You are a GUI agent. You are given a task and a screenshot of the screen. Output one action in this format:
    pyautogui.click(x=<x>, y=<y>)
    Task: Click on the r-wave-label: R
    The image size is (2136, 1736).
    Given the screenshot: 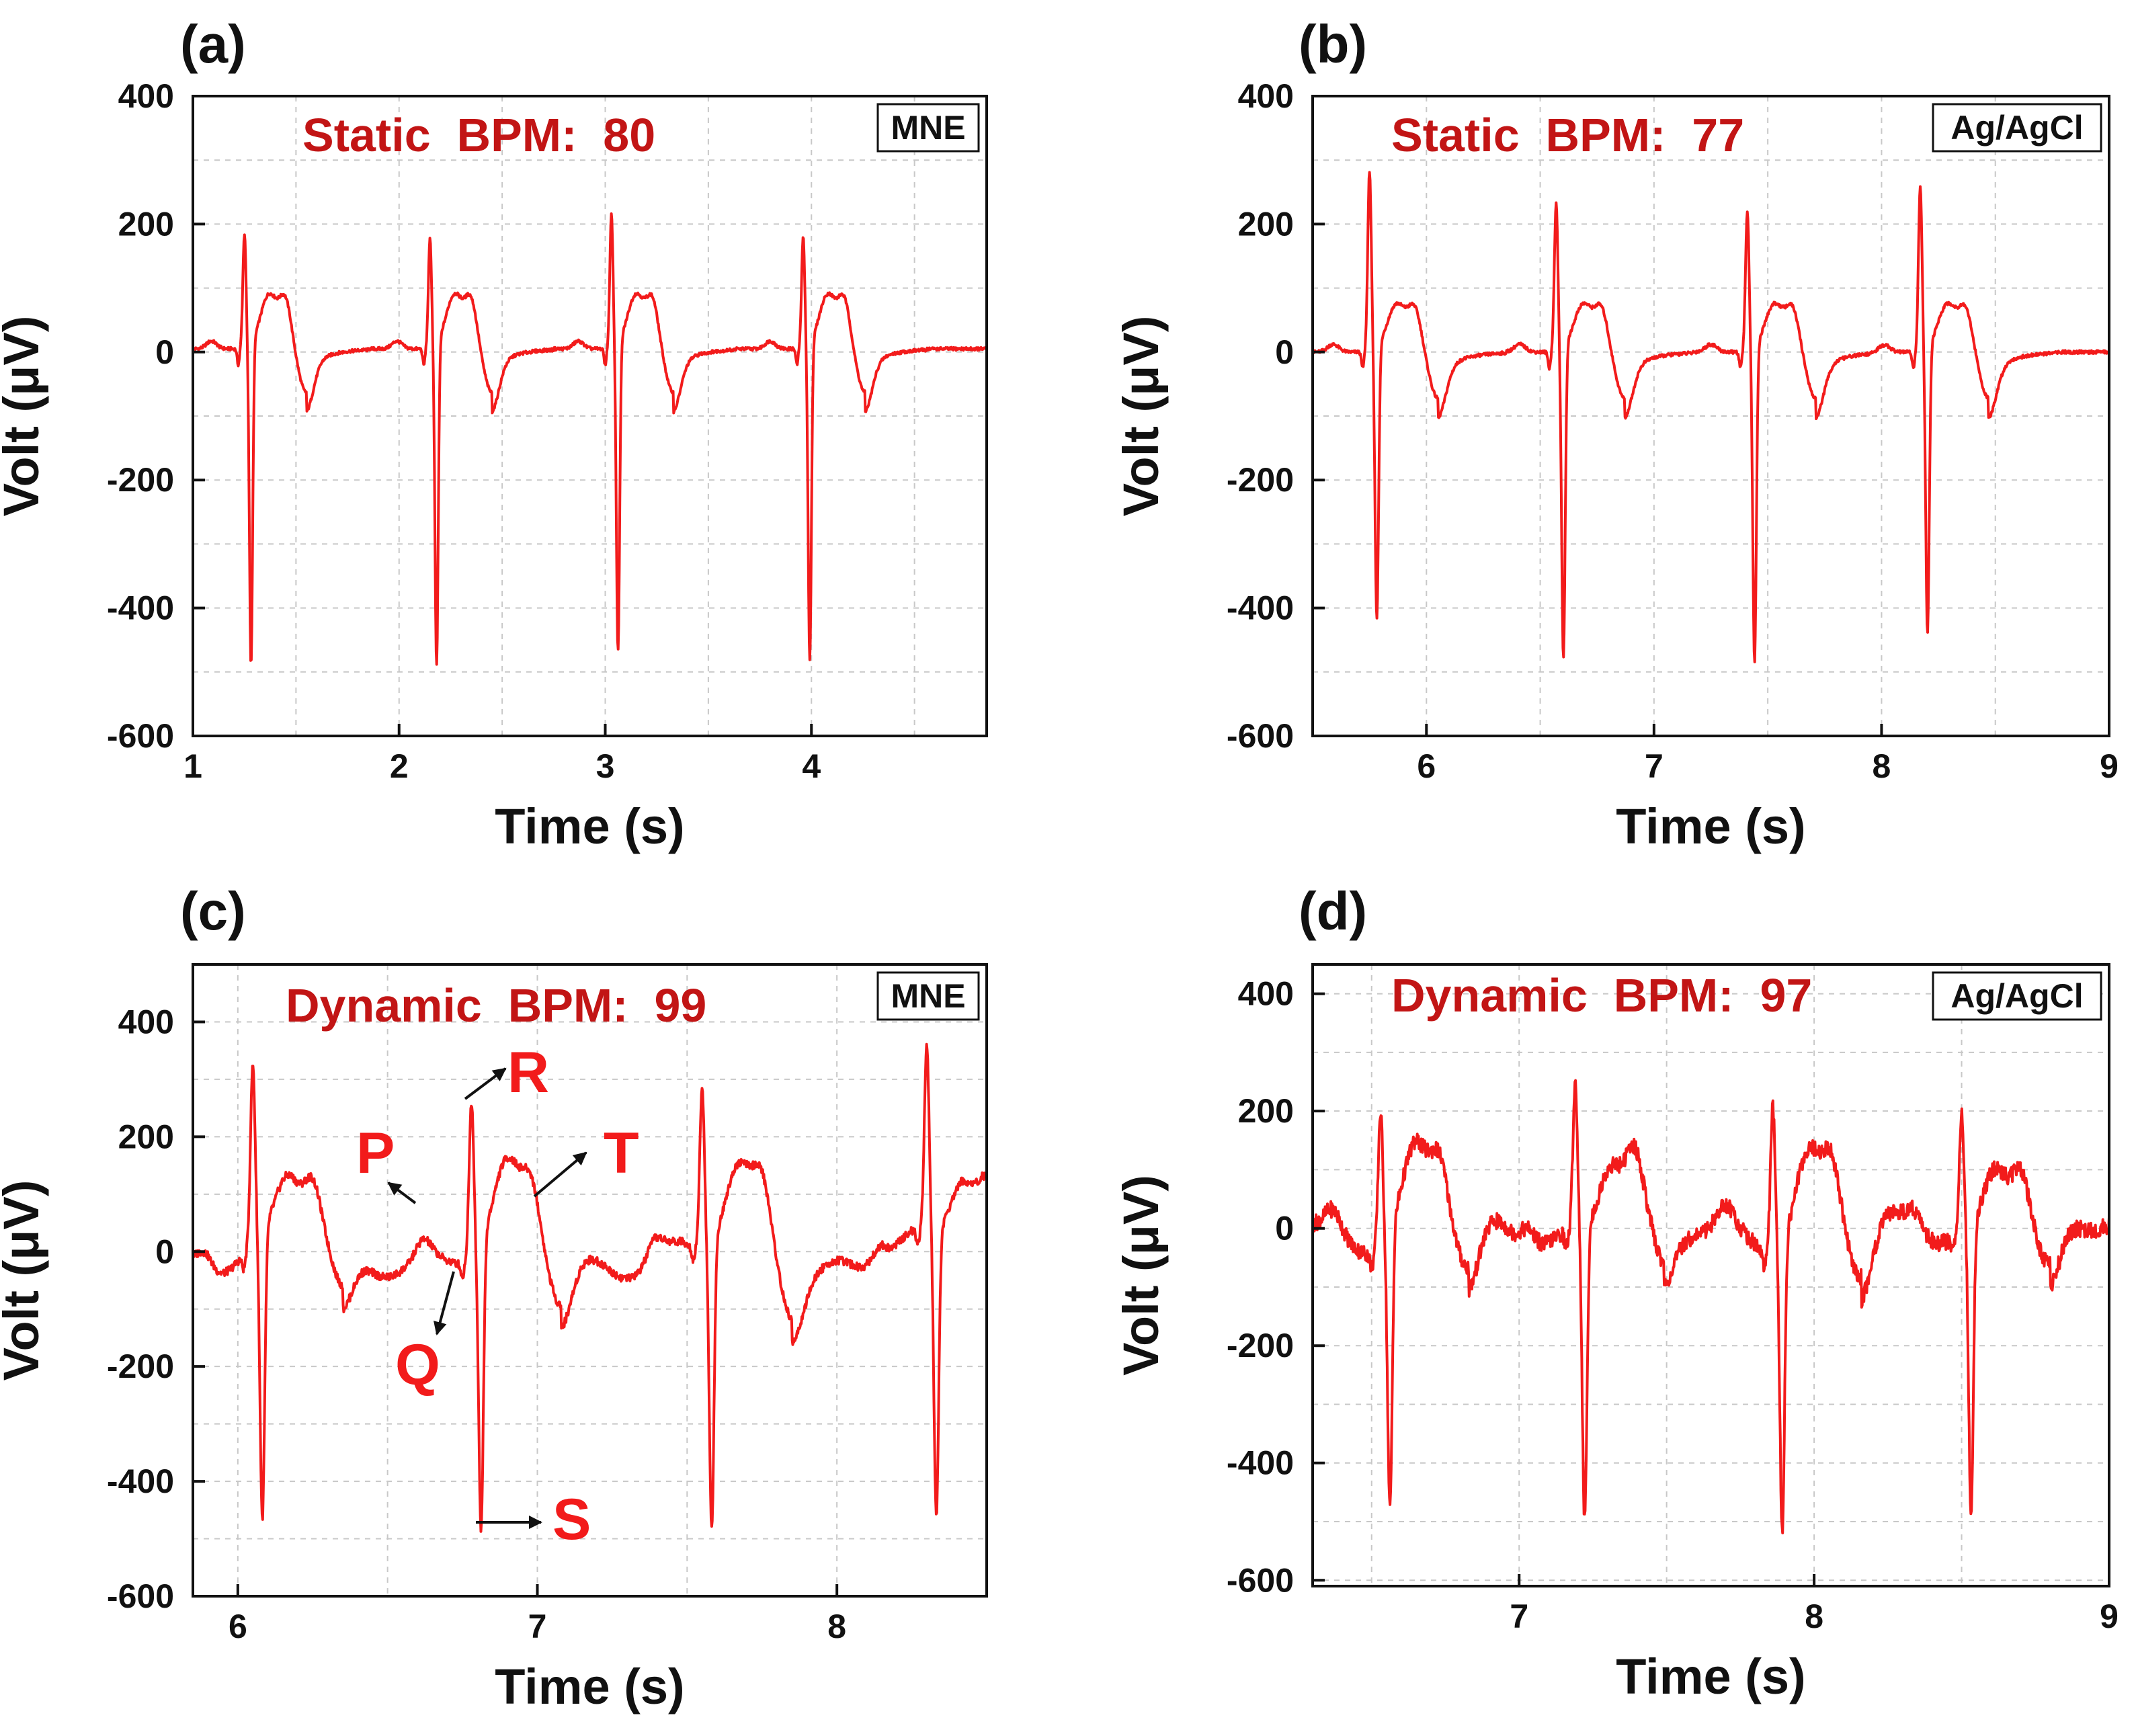 What is the action you would take?
    pyautogui.click(x=528, y=1072)
    